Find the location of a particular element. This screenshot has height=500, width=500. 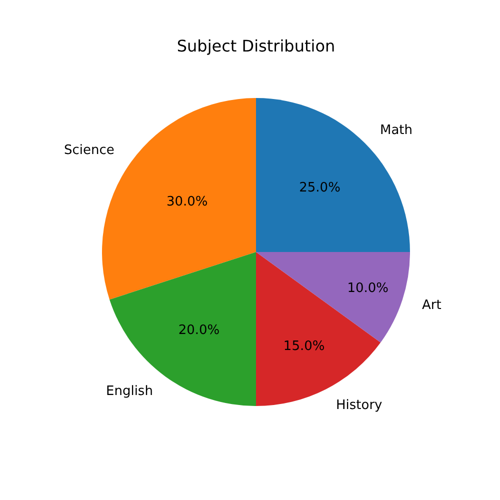

slice-label: Art is located at coordinates (432, 305).